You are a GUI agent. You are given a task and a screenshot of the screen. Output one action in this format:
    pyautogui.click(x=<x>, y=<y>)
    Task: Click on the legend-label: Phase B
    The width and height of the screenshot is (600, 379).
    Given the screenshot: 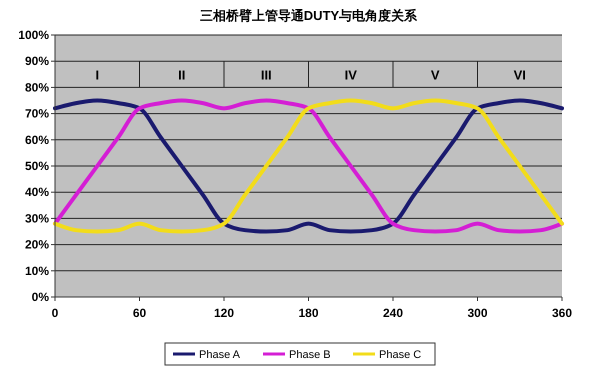 What is the action you would take?
    pyautogui.click(x=310, y=355)
    